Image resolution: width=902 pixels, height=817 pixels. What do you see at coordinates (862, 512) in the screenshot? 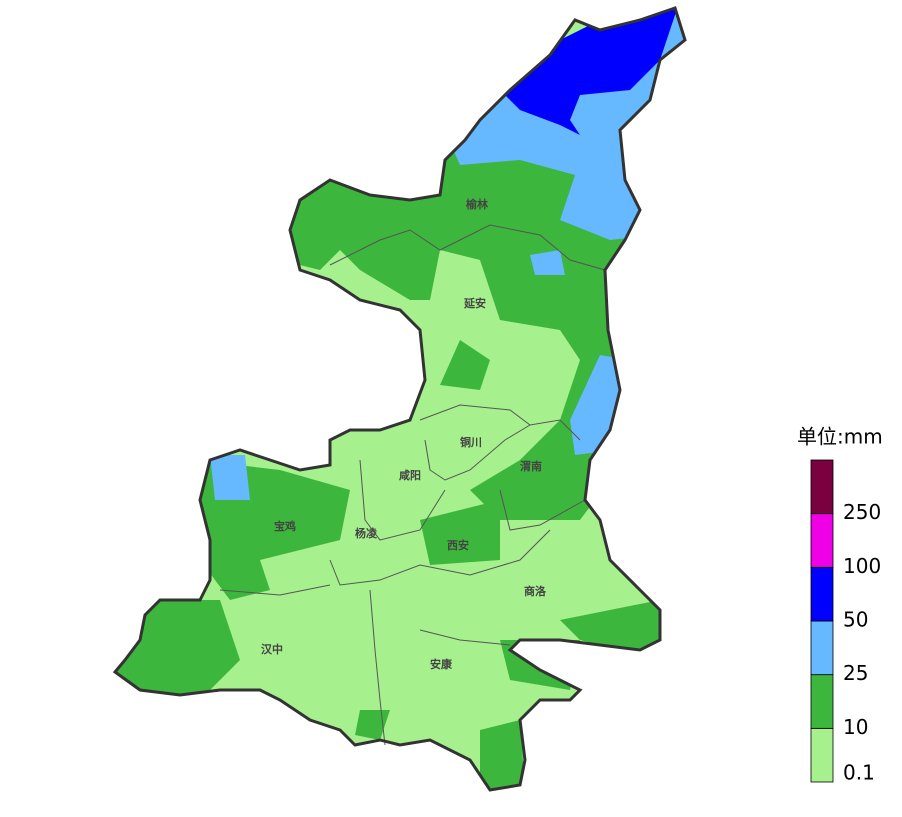
I see `legend-label: 250` at bounding box center [862, 512].